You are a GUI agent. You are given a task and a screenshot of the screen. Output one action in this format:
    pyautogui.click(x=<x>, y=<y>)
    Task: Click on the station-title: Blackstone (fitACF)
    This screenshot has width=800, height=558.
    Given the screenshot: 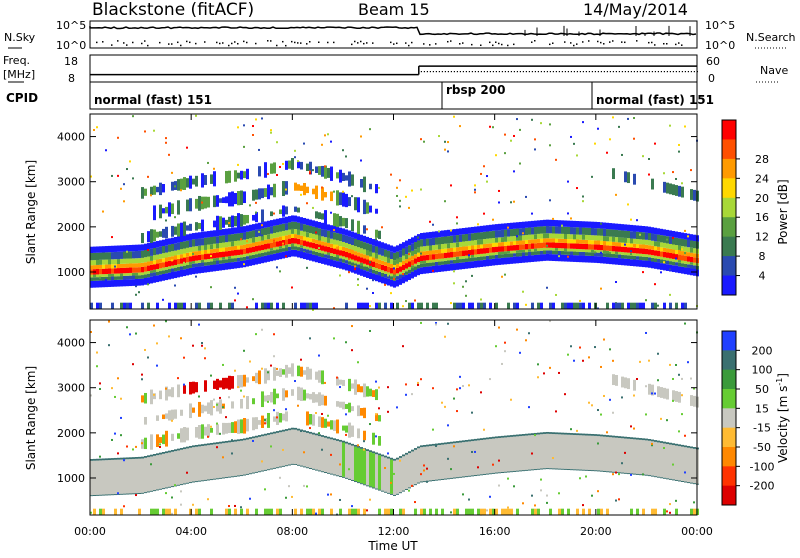 What is the action you would take?
    pyautogui.click(x=173, y=10)
    